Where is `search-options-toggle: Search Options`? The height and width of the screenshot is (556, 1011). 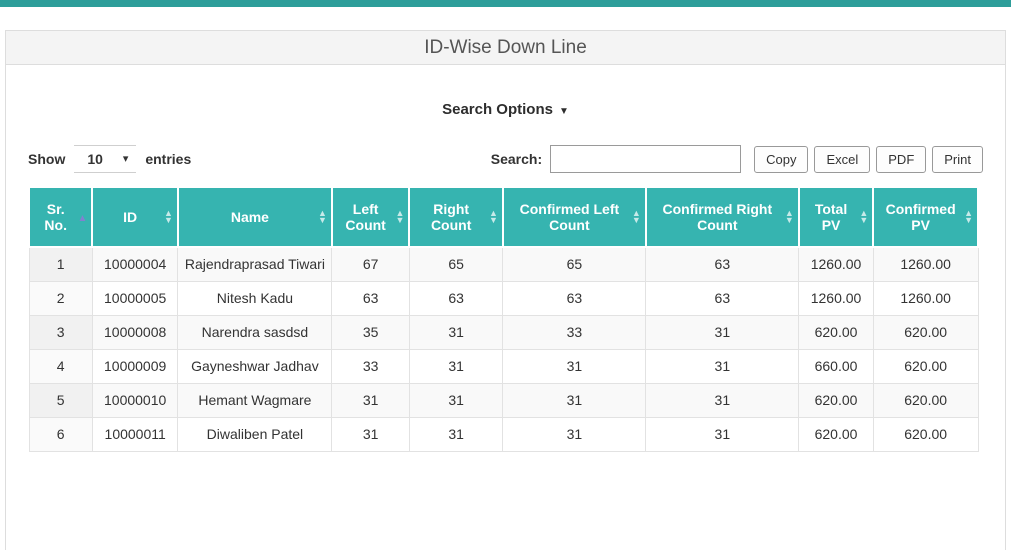
search-options-toggle: Search Options is located at coordinates (505, 109).